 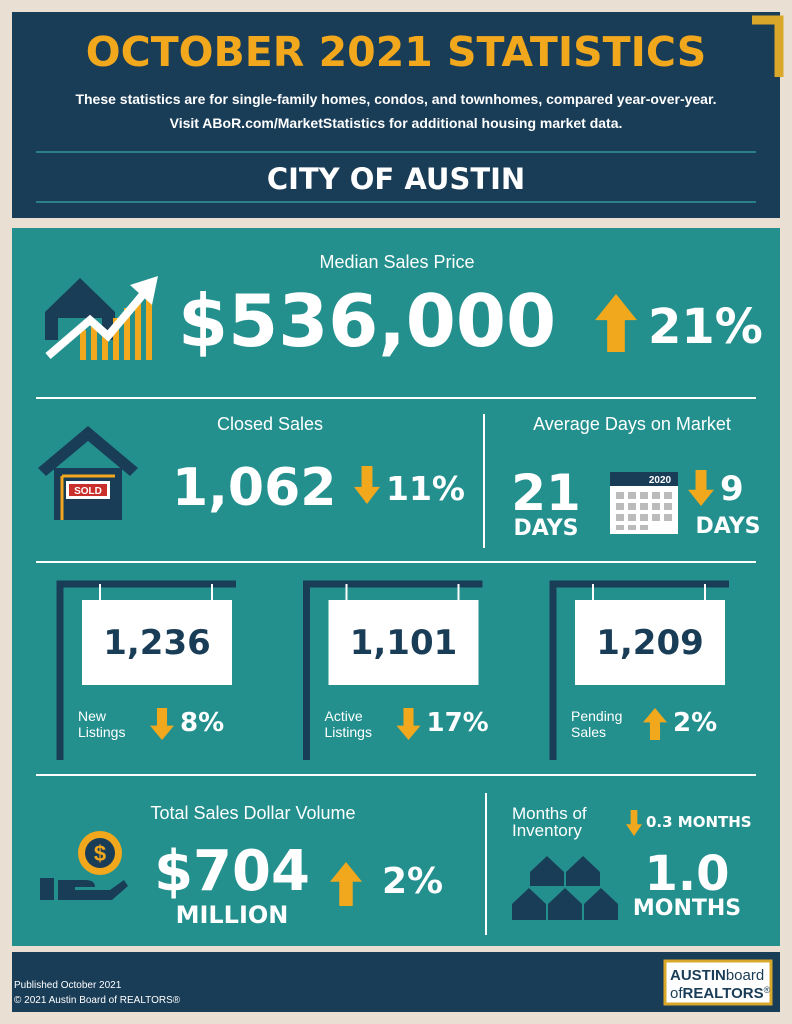 What do you see at coordinates (92, 716) in the screenshot?
I see `label: New` at bounding box center [92, 716].